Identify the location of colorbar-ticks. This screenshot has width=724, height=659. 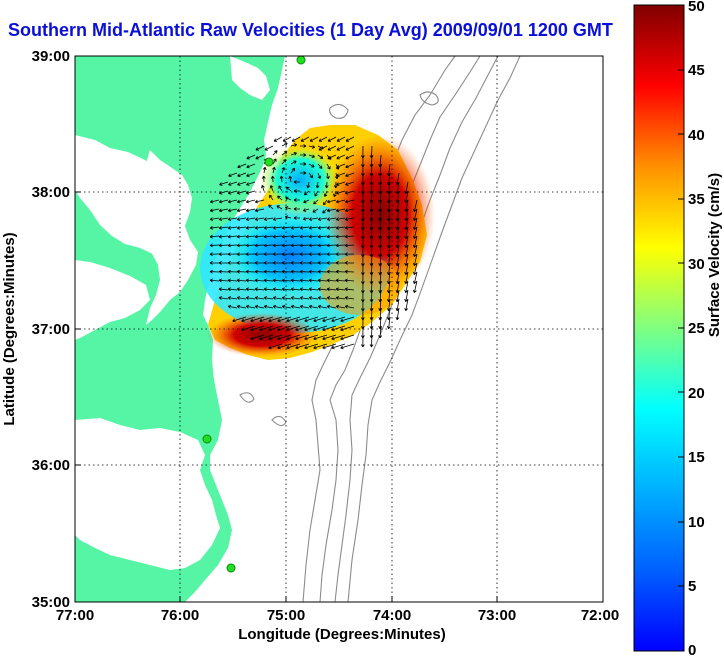
(681, 328).